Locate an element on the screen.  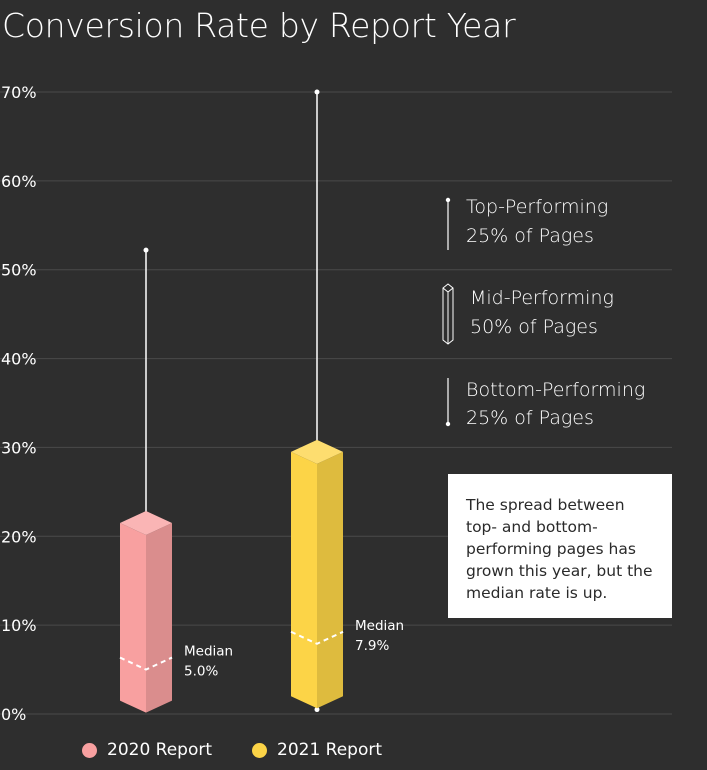
key-mid-line1: Mid-Performing is located at coordinates (542, 298).